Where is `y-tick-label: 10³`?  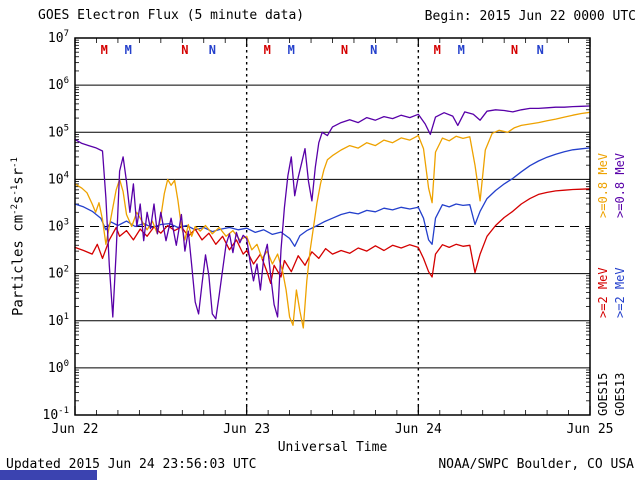 y-tick-label: 10³ is located at coordinates (58, 226).